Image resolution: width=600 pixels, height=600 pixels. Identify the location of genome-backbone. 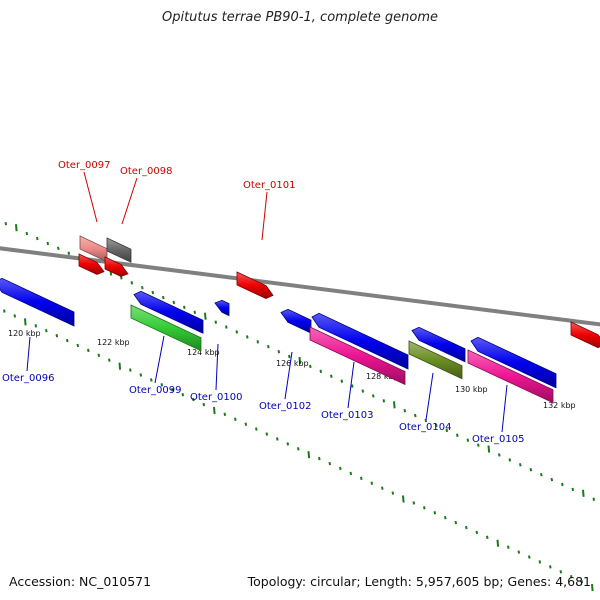
(300, 286).